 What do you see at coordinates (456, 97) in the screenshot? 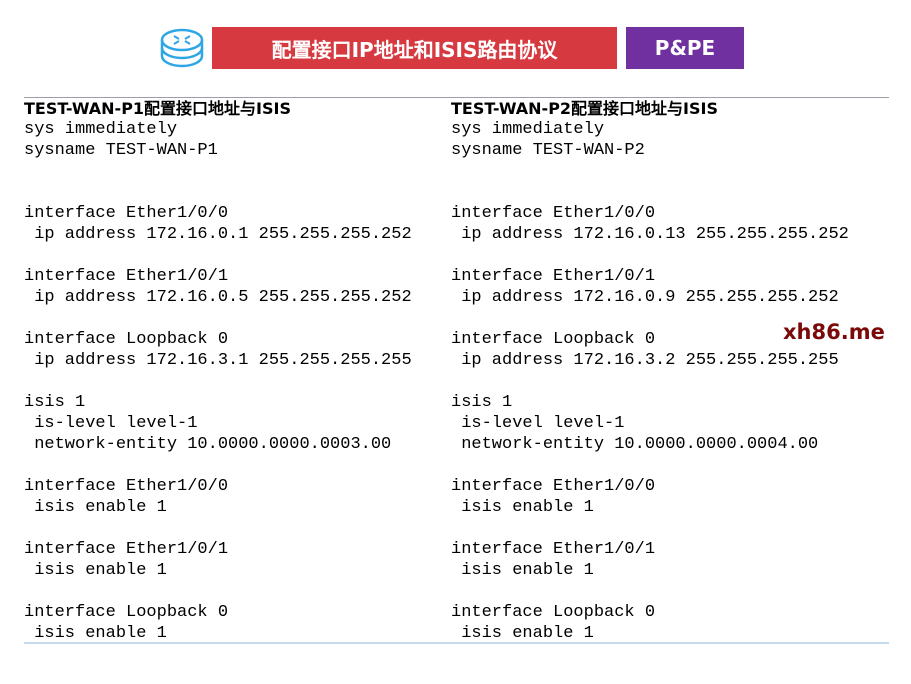
I see `divider-top` at bounding box center [456, 97].